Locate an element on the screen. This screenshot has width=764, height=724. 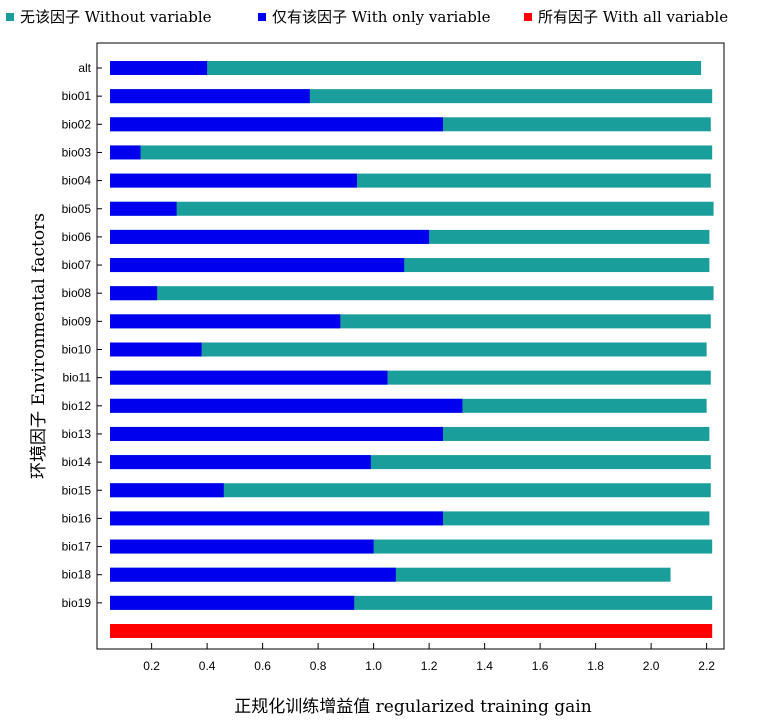
bar-only-bio02 is located at coordinates (276, 124).